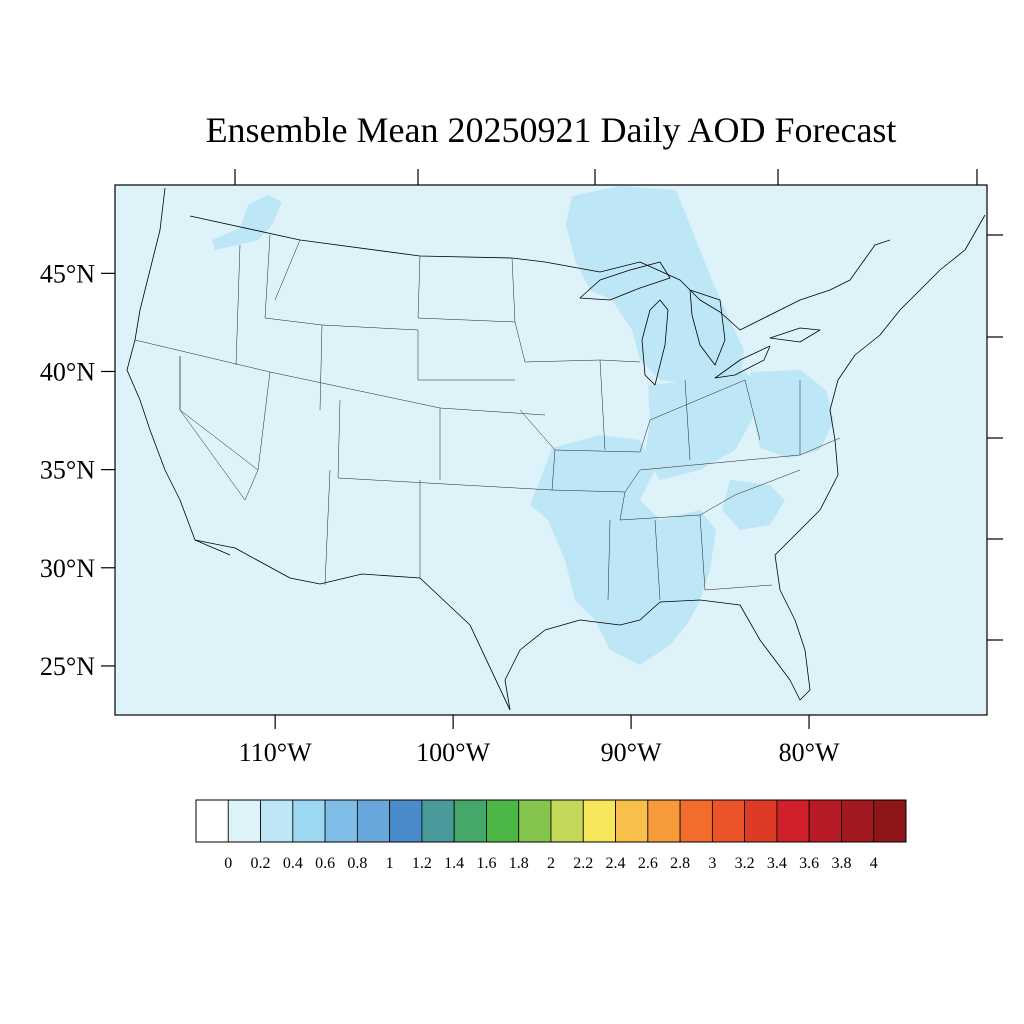 The image size is (1024, 1024). I want to click on lake-erie, so click(742, 362).